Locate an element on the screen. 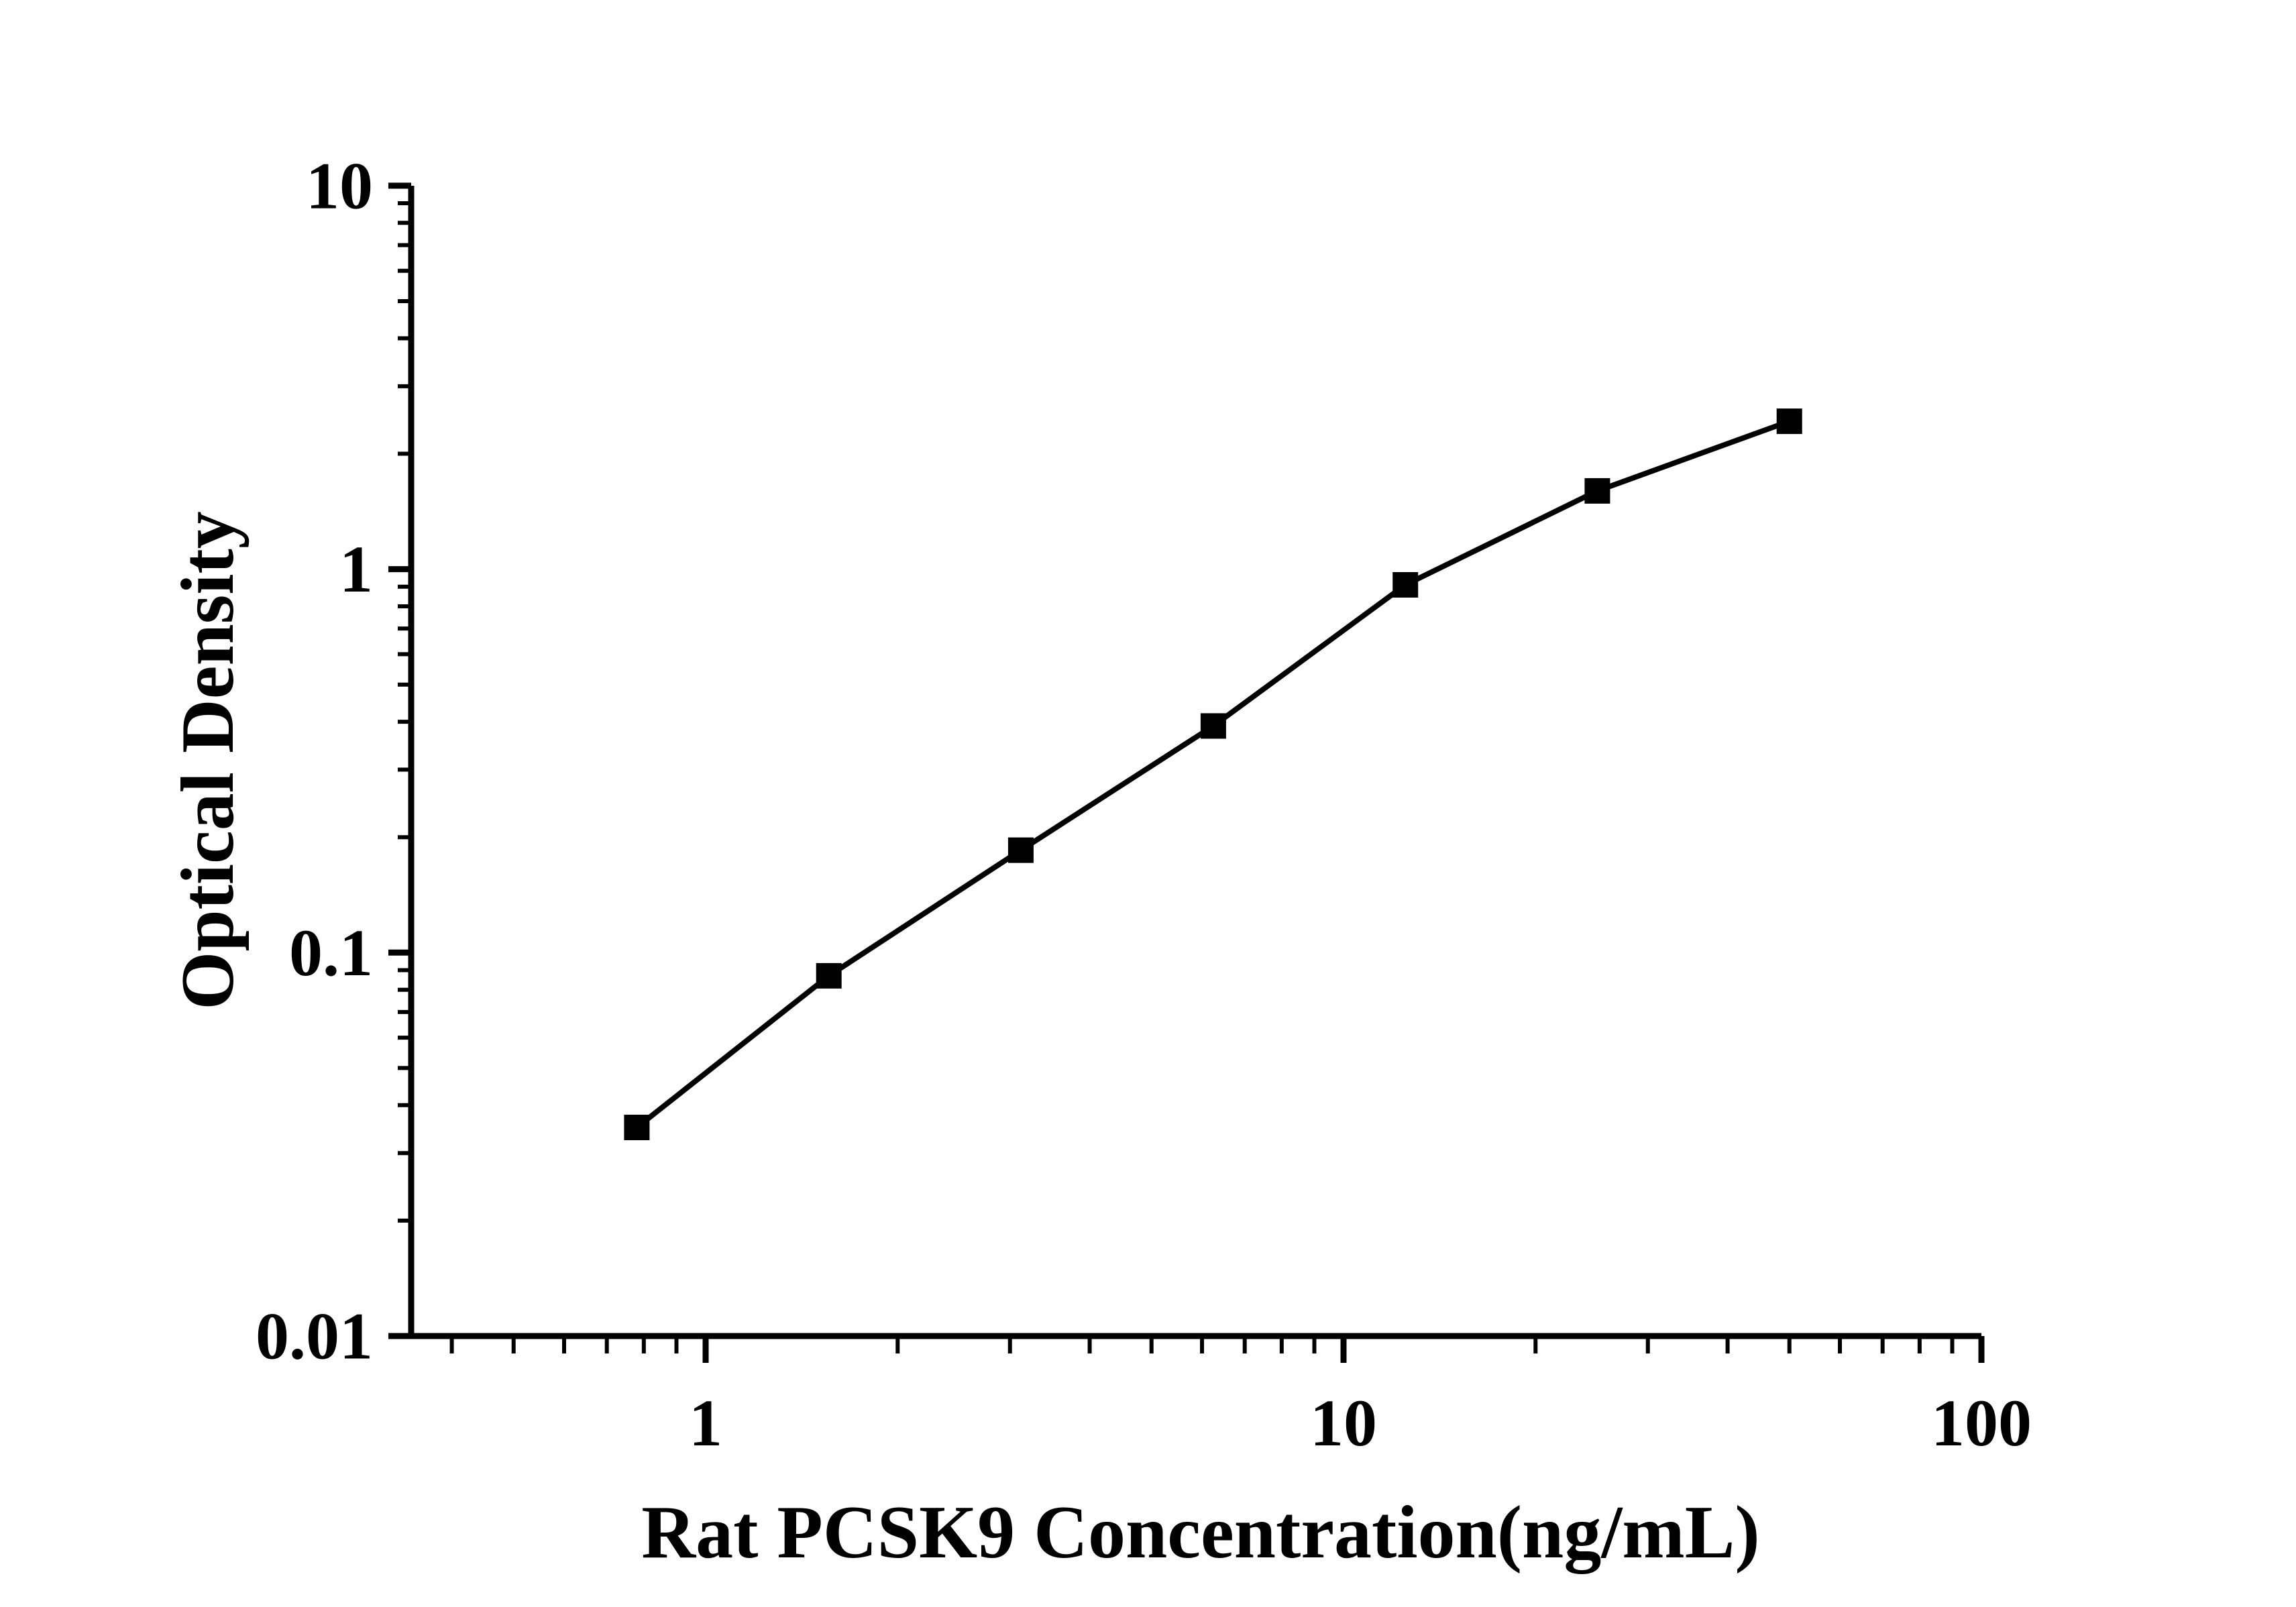 The width and height of the screenshot is (2296, 1607). y-axis-tick-label-1: 1 is located at coordinates (356, 569).